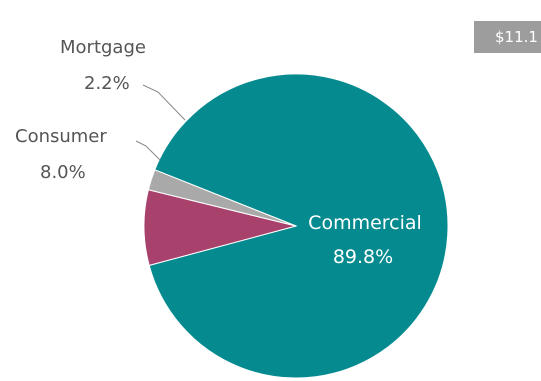 The height and width of the screenshot is (381, 541). What do you see at coordinates (160, 122) in the screenshot?
I see `leader-lines` at bounding box center [160, 122].